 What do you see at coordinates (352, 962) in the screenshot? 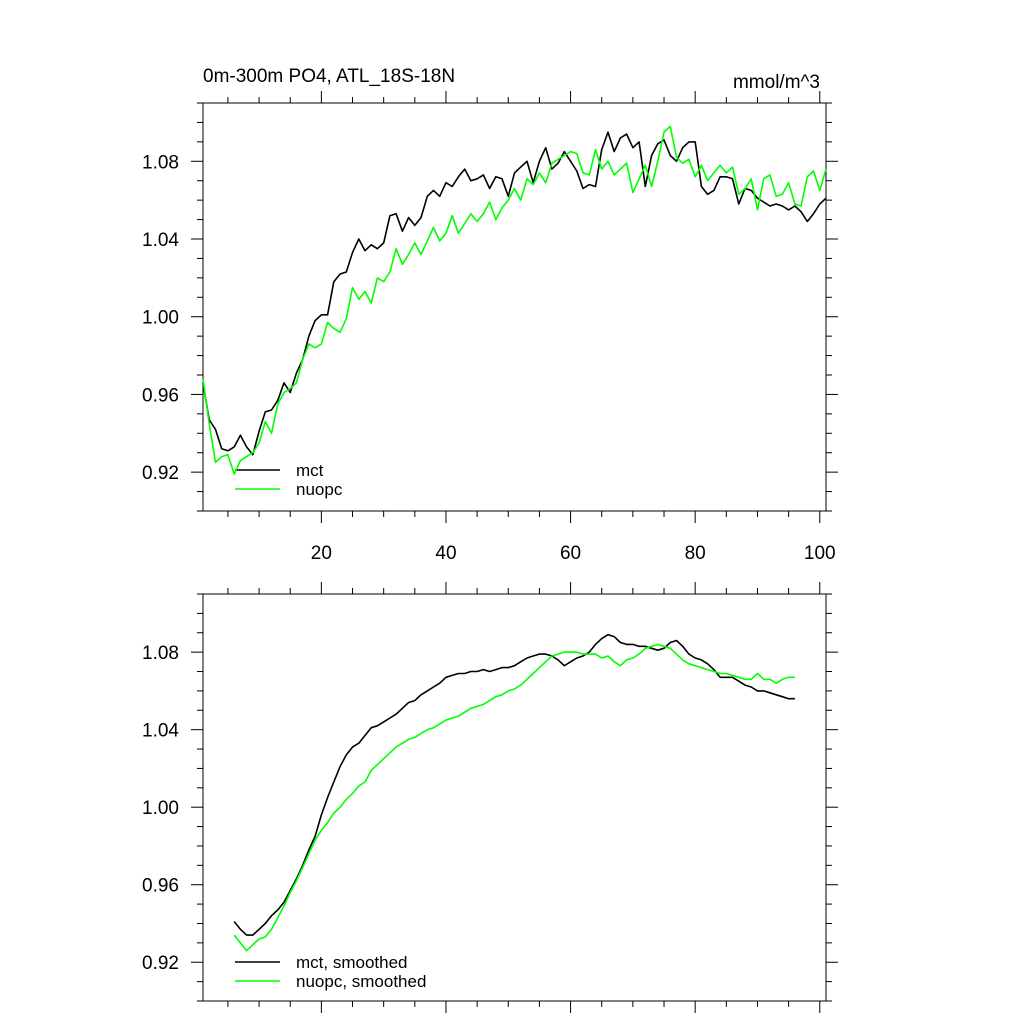
I see `legend-label: mct, smoothed` at bounding box center [352, 962].